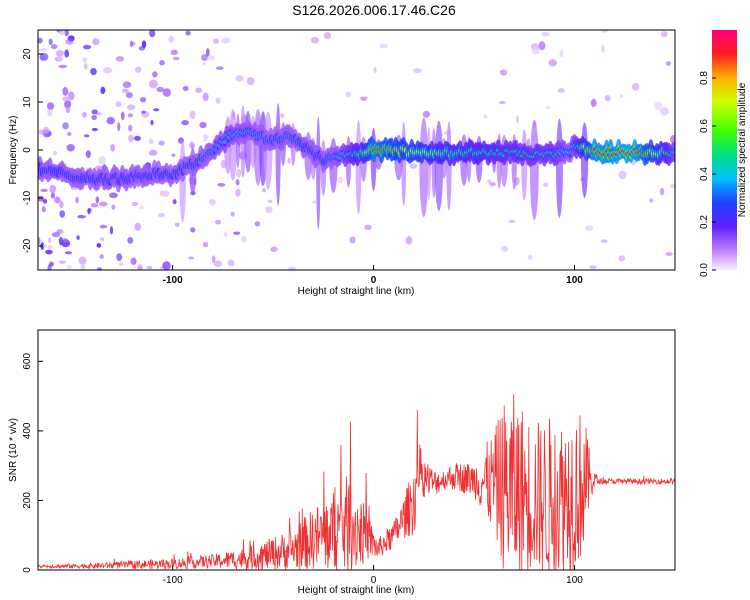  I want to click on colorbar-tick-label: 0.6, so click(704, 126).